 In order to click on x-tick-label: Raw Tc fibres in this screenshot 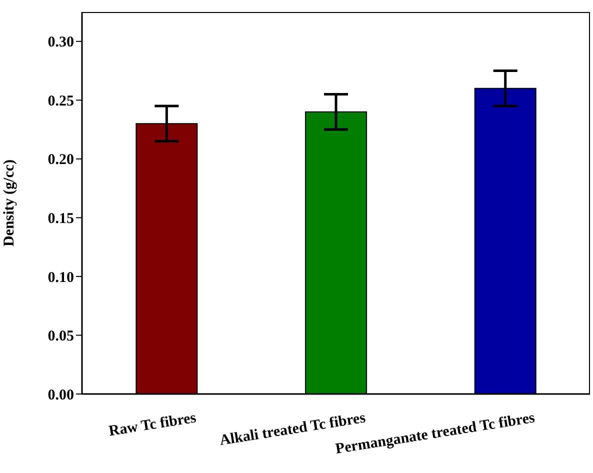, I will do `click(153, 425)`.